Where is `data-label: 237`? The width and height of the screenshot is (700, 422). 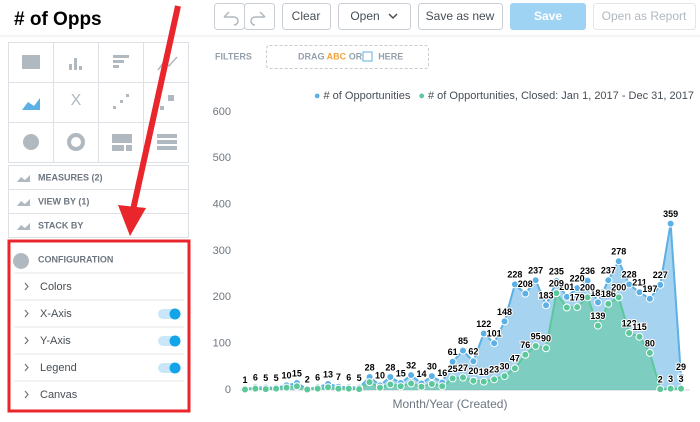 data-label: 237 is located at coordinates (535, 271).